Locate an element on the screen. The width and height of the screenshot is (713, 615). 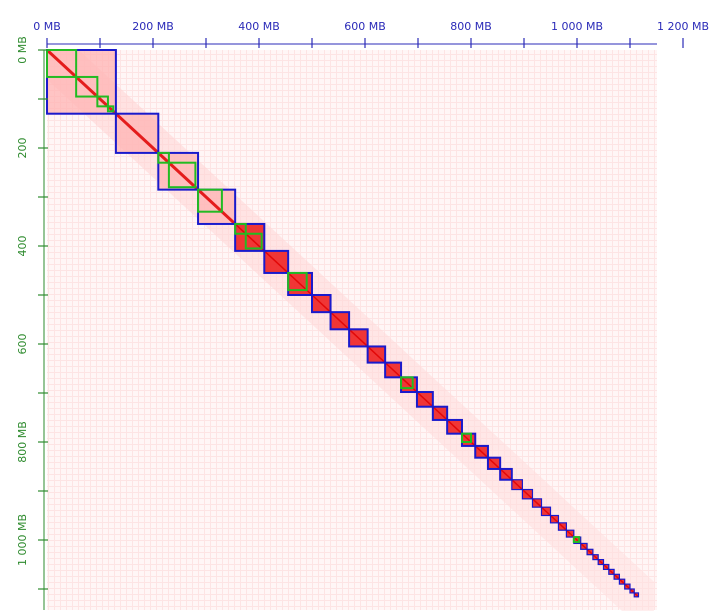
y-tick-label-600: 600 is located at coordinates (22, 344).